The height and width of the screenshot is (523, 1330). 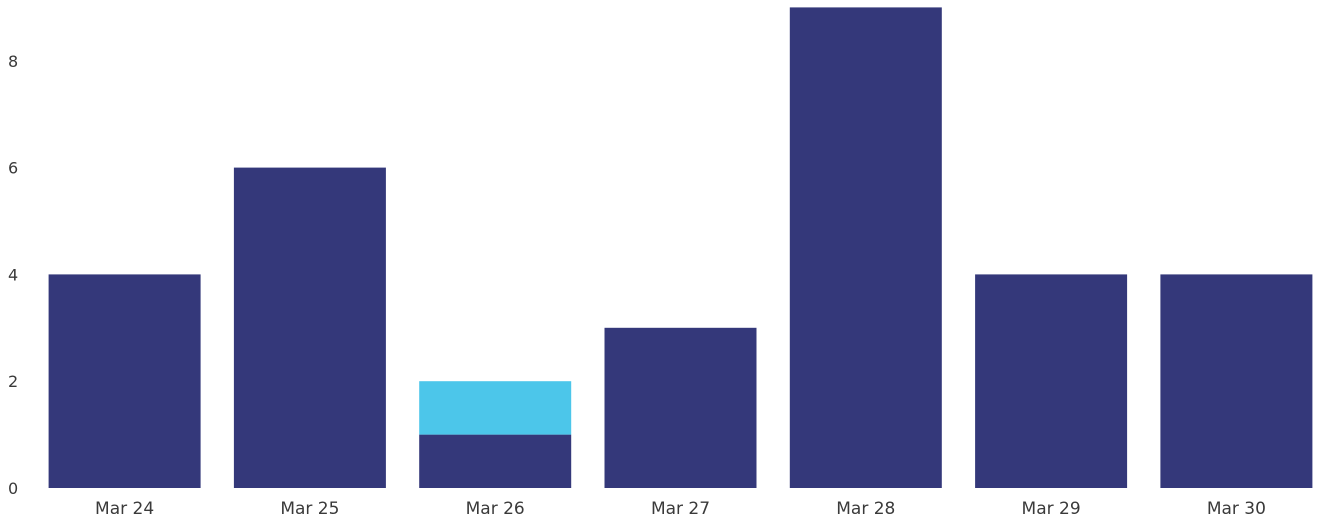 What do you see at coordinates (1236, 509) in the screenshot?
I see `x-tick-label: Mar 30` at bounding box center [1236, 509].